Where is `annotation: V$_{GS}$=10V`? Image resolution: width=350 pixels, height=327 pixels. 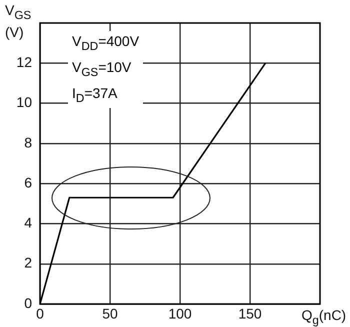
annotation: V$_{GS}$=10V is located at coordinates (102, 69).